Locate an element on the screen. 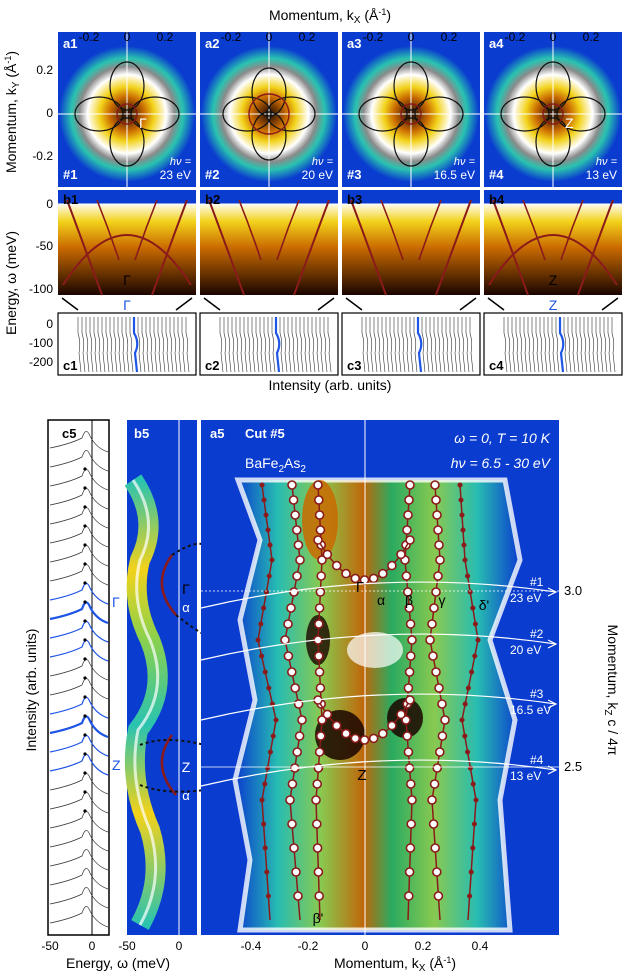 The width and height of the screenshot is (623, 975). fs-panel-label: a2 is located at coordinates (212, 43).